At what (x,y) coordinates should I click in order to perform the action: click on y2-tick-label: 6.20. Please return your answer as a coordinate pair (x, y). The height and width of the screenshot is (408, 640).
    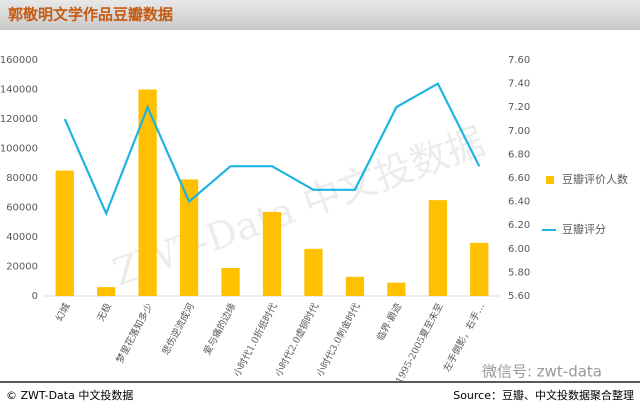
    Looking at the image, I should click on (519, 225).